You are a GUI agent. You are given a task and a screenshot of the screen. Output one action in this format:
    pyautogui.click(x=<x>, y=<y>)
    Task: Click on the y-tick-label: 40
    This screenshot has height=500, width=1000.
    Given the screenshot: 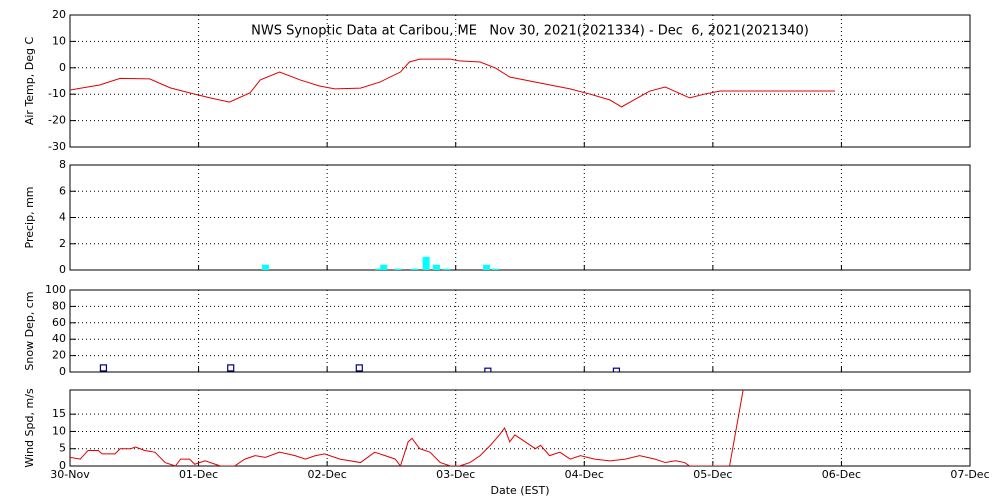 What is the action you would take?
    pyautogui.click(x=59, y=338)
    